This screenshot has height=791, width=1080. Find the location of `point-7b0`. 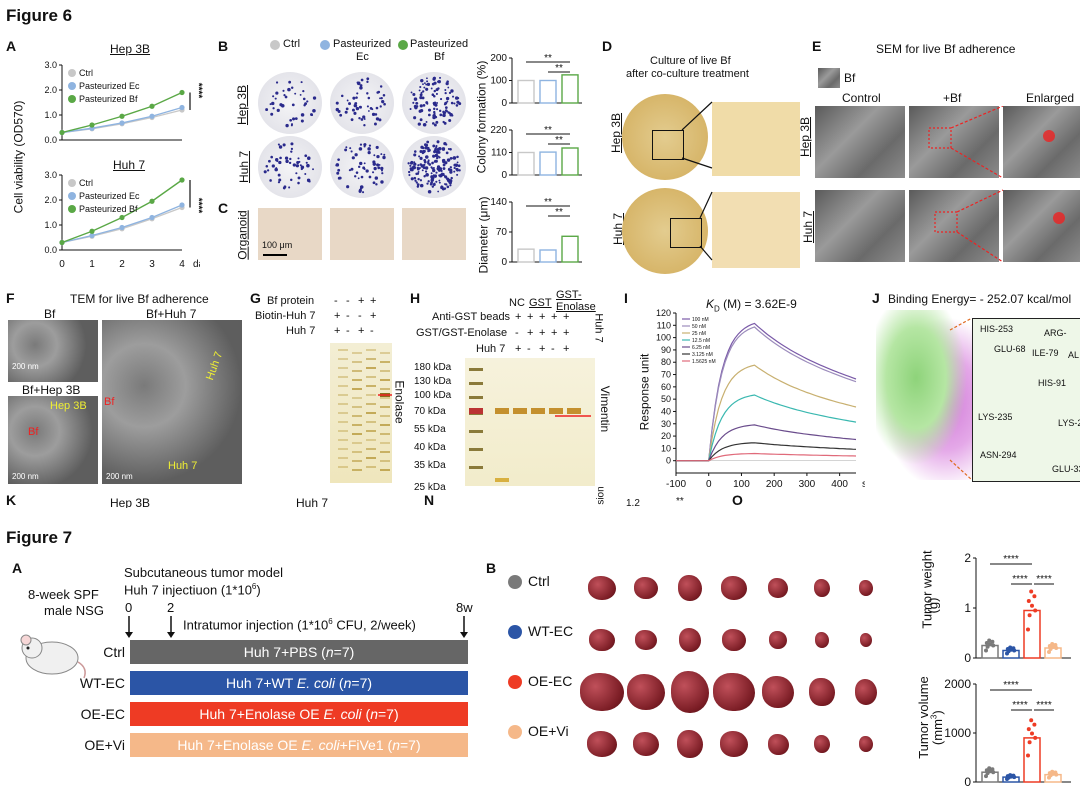

point-7b0 is located at coordinates (987, 646).